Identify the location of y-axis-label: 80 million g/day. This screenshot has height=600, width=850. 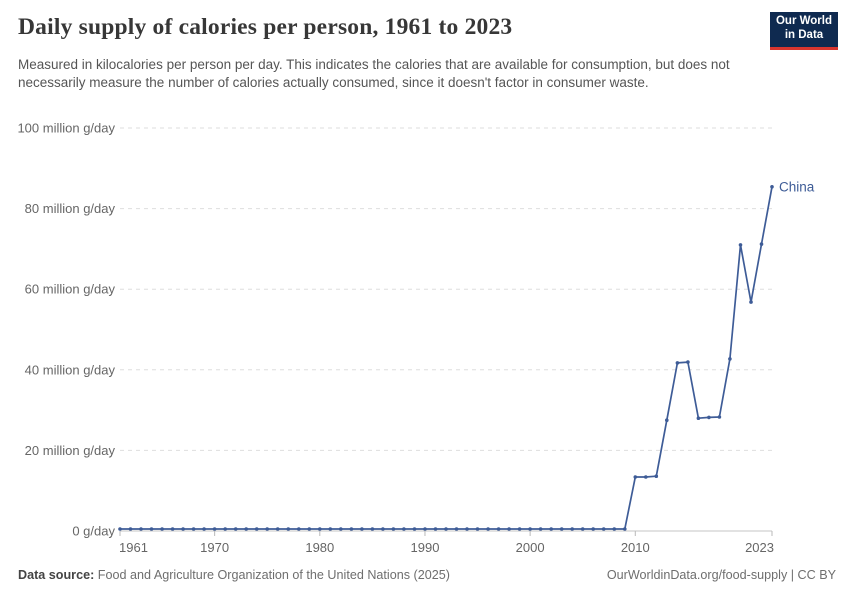
(70, 208).